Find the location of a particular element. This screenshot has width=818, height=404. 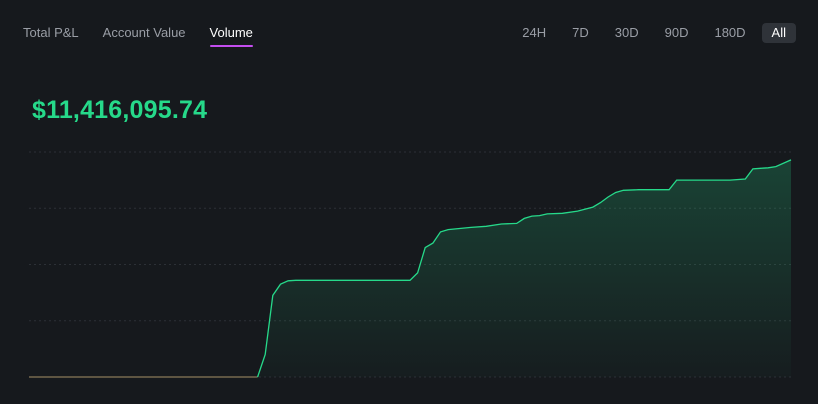

tab-account-value: Account Value is located at coordinates (144, 32).